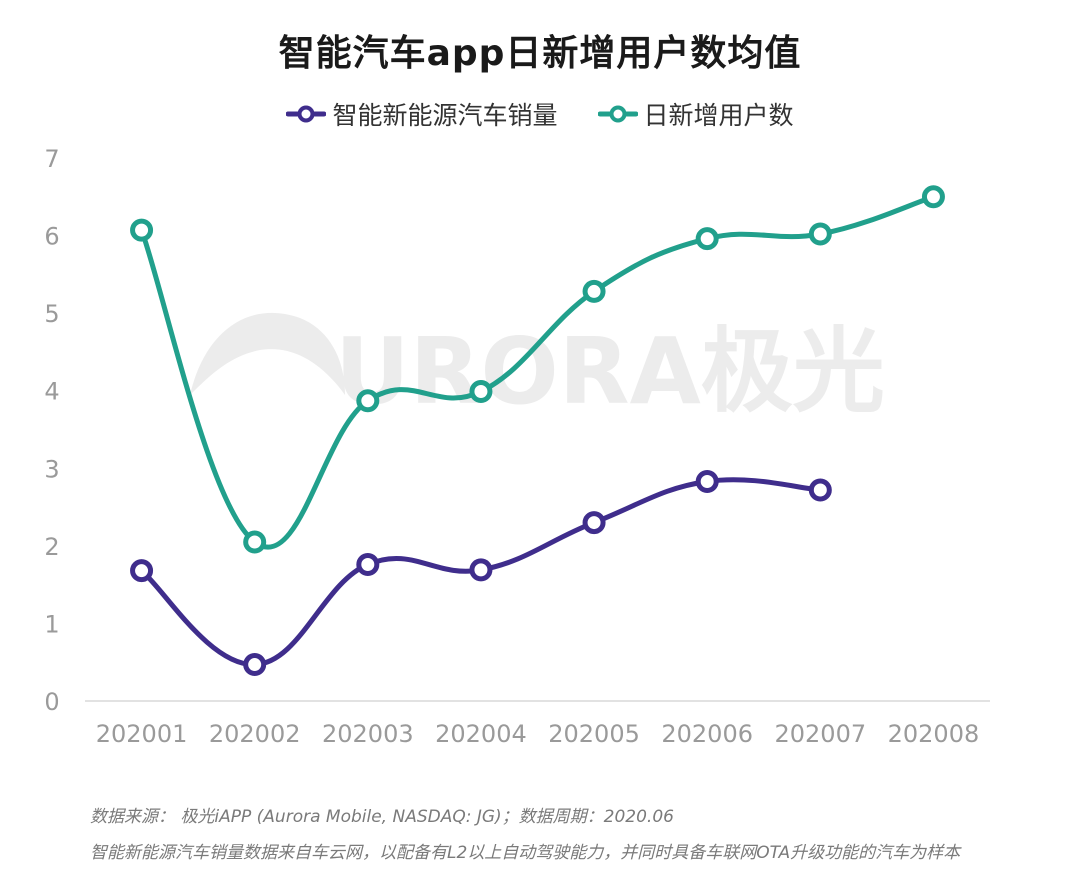  I want to click on chart-title: 智能汽车app日新增用户数均值, so click(540, 53).